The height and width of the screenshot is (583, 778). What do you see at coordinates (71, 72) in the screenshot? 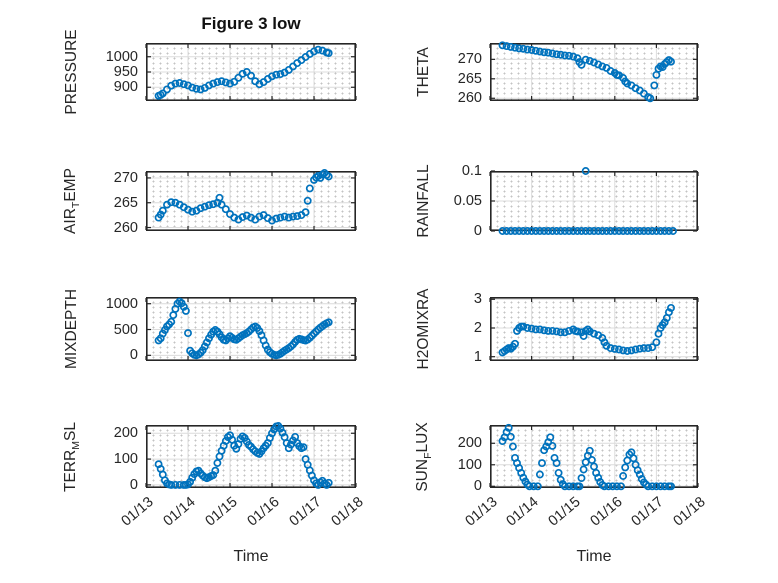
I see `ylabel-text: PRESSURE` at bounding box center [71, 72].